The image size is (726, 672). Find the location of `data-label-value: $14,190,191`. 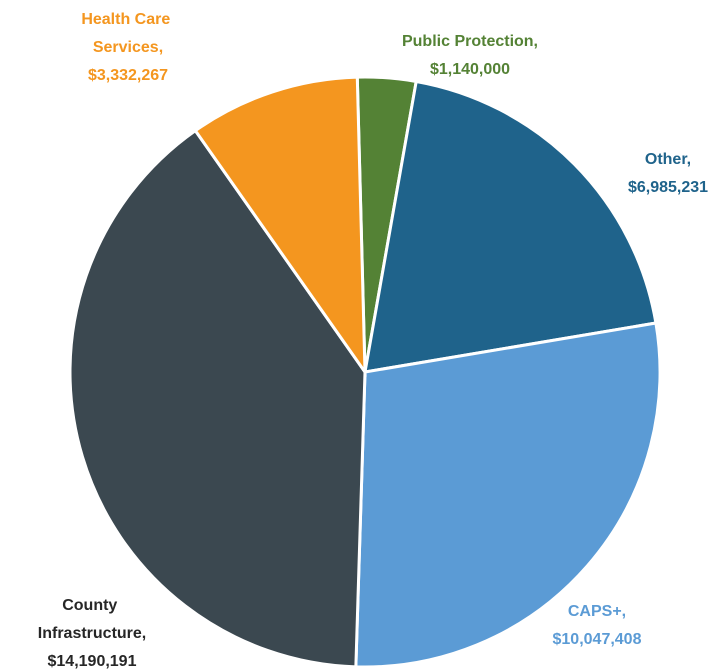

data-label-value: $14,190,191 is located at coordinates (92, 661).